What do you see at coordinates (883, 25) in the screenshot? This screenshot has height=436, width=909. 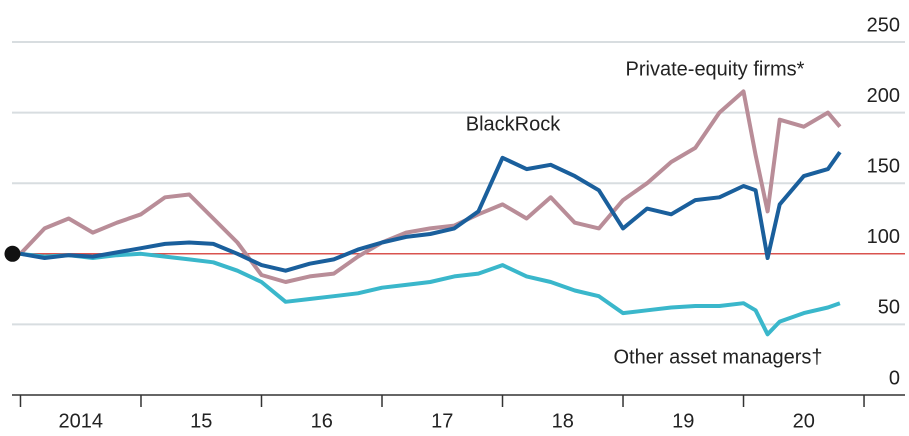 I see `y-tick-label: 250` at bounding box center [883, 25].